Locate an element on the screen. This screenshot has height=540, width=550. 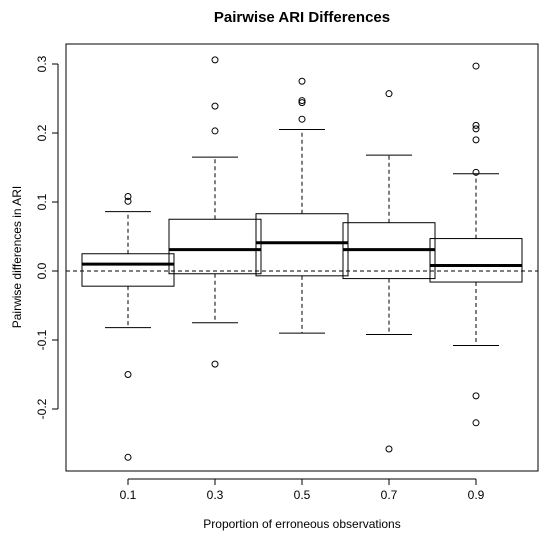
x-tick-label: 0.7 is located at coordinates (389, 495).